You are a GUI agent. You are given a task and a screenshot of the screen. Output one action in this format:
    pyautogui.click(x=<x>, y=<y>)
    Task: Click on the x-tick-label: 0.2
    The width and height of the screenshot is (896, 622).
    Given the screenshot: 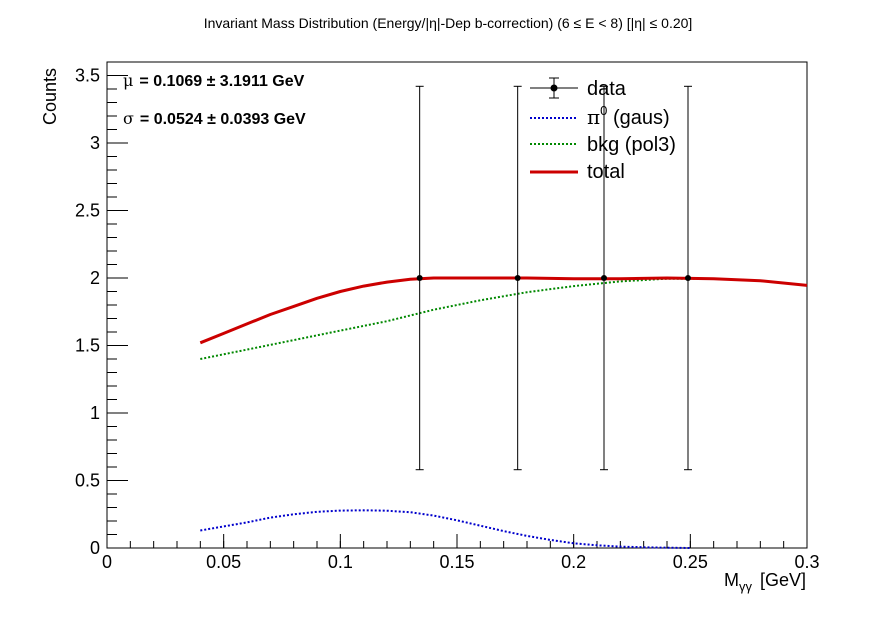 What is the action you would take?
    pyautogui.click(x=573, y=562)
    